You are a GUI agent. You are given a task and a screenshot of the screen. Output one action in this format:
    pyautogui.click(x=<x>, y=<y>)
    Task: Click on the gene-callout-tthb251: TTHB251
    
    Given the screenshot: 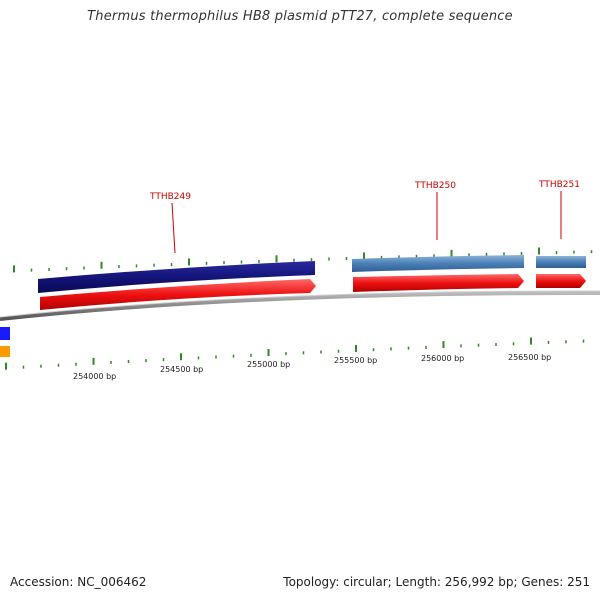 What is the action you would take?
    pyautogui.click(x=559, y=209)
    